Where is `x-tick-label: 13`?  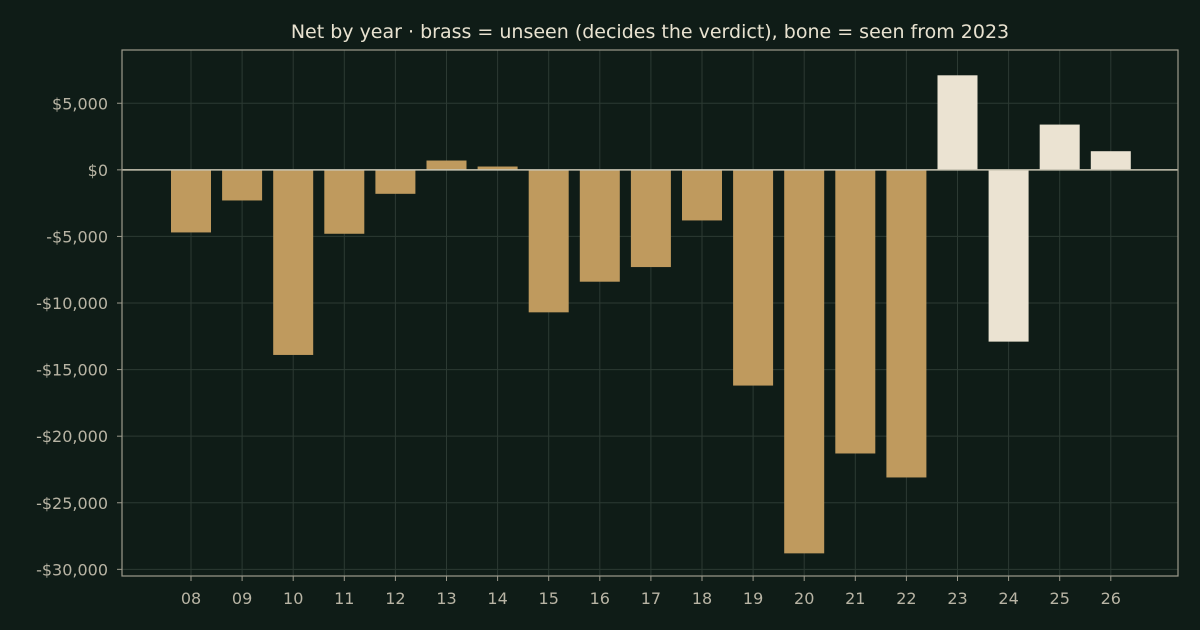
x-tick-label: 13 is located at coordinates (446, 598).